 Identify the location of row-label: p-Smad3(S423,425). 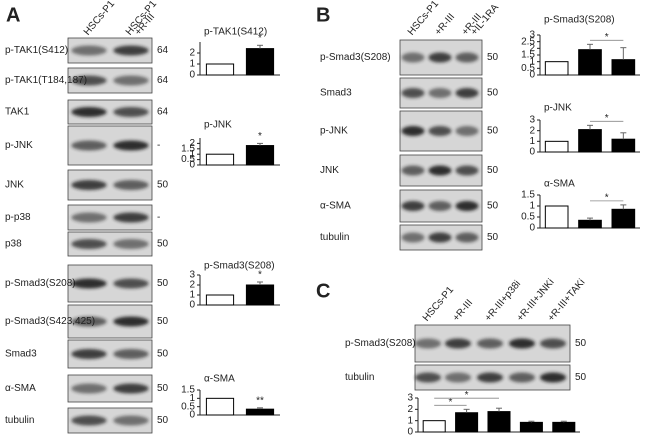
(50, 321).